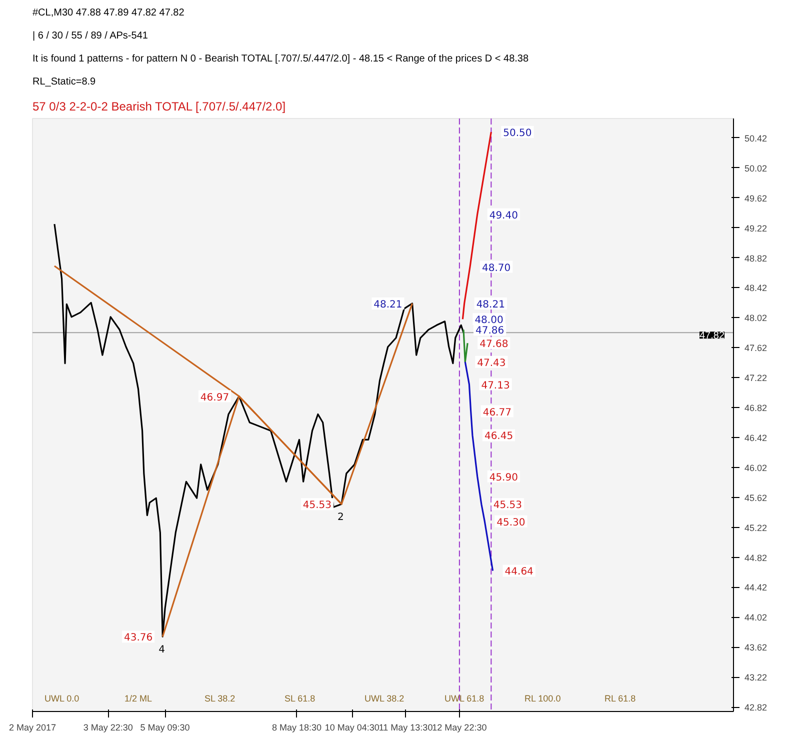 The width and height of the screenshot is (786, 739). I want to click on y-tick-label: 43.62, so click(756, 647).